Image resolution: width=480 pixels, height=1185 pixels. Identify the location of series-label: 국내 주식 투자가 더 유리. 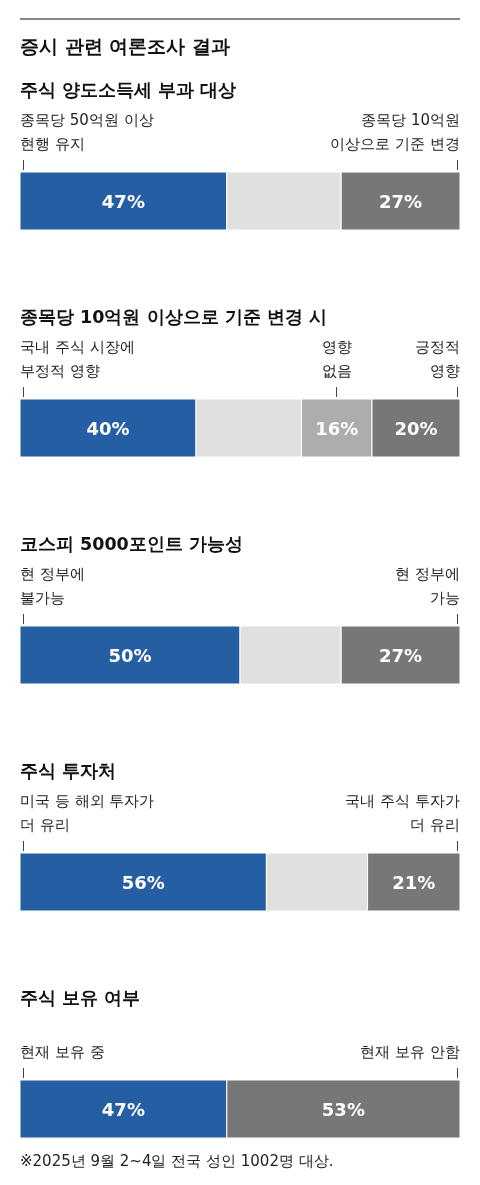
(402, 813).